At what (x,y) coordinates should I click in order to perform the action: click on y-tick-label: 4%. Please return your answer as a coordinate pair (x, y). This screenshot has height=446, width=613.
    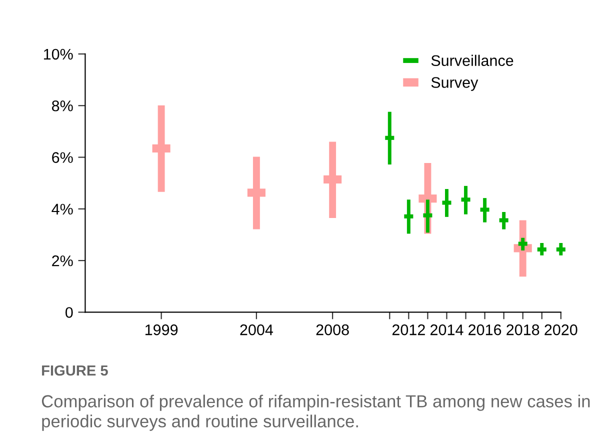
    Looking at the image, I should click on (62, 209).